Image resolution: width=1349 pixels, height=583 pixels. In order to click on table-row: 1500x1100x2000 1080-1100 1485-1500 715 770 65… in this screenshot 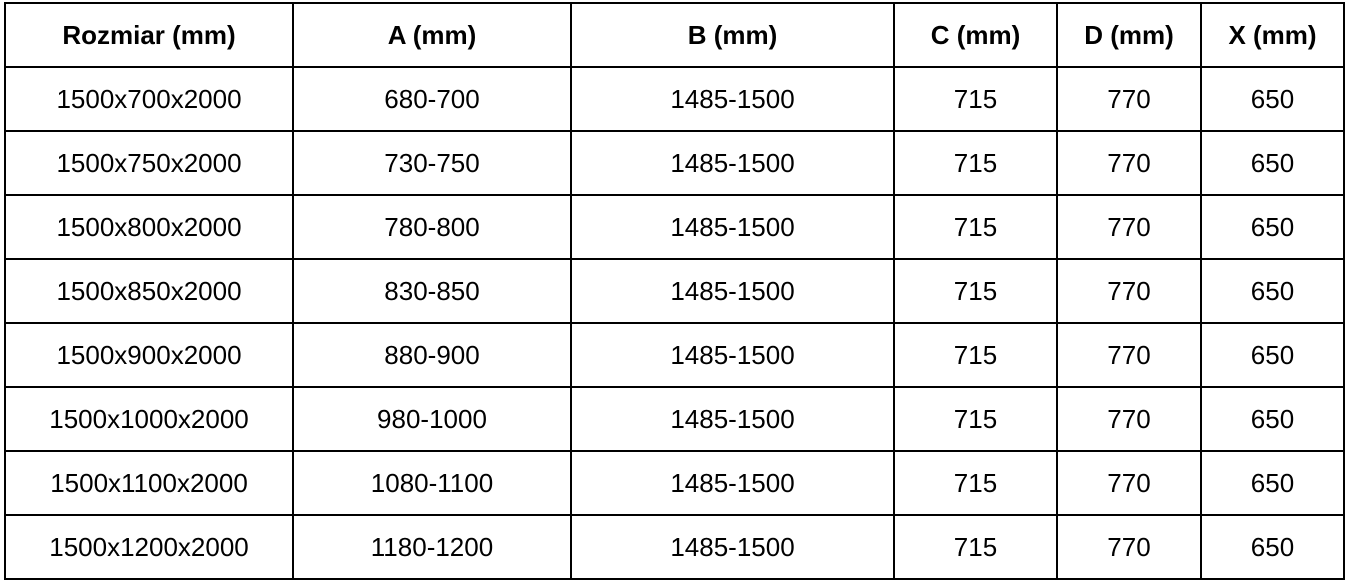, I will do `click(674, 483)`.